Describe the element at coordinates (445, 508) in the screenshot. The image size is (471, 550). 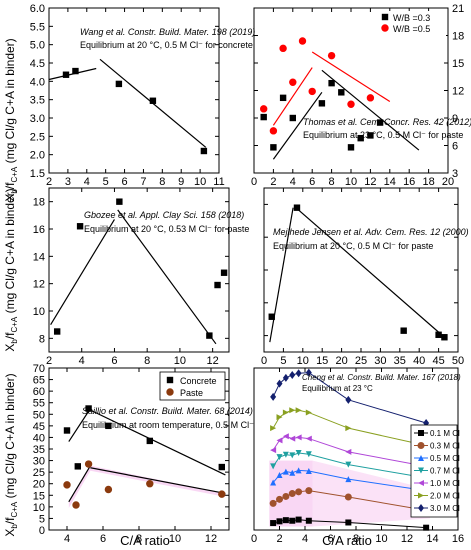
I see `legend-label: 3.0 M Cl` at that location.